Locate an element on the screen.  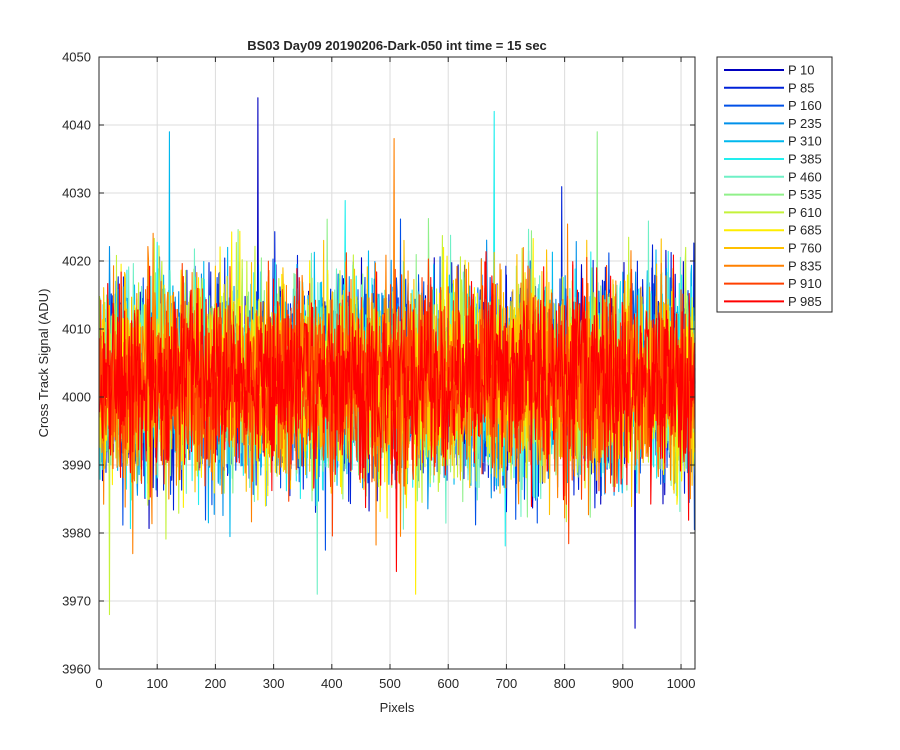
x-axis-label: Pixels is located at coordinates (397, 707).